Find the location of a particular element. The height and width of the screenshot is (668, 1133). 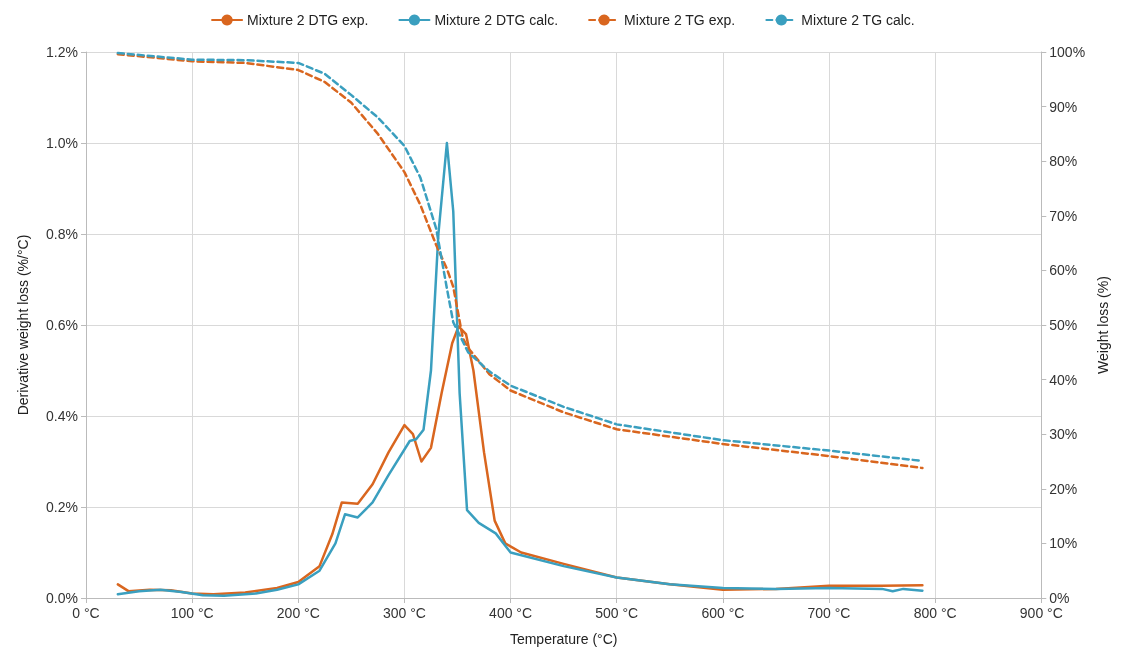

legend-label: Mixture 2 DTG calc. is located at coordinates (496, 20).